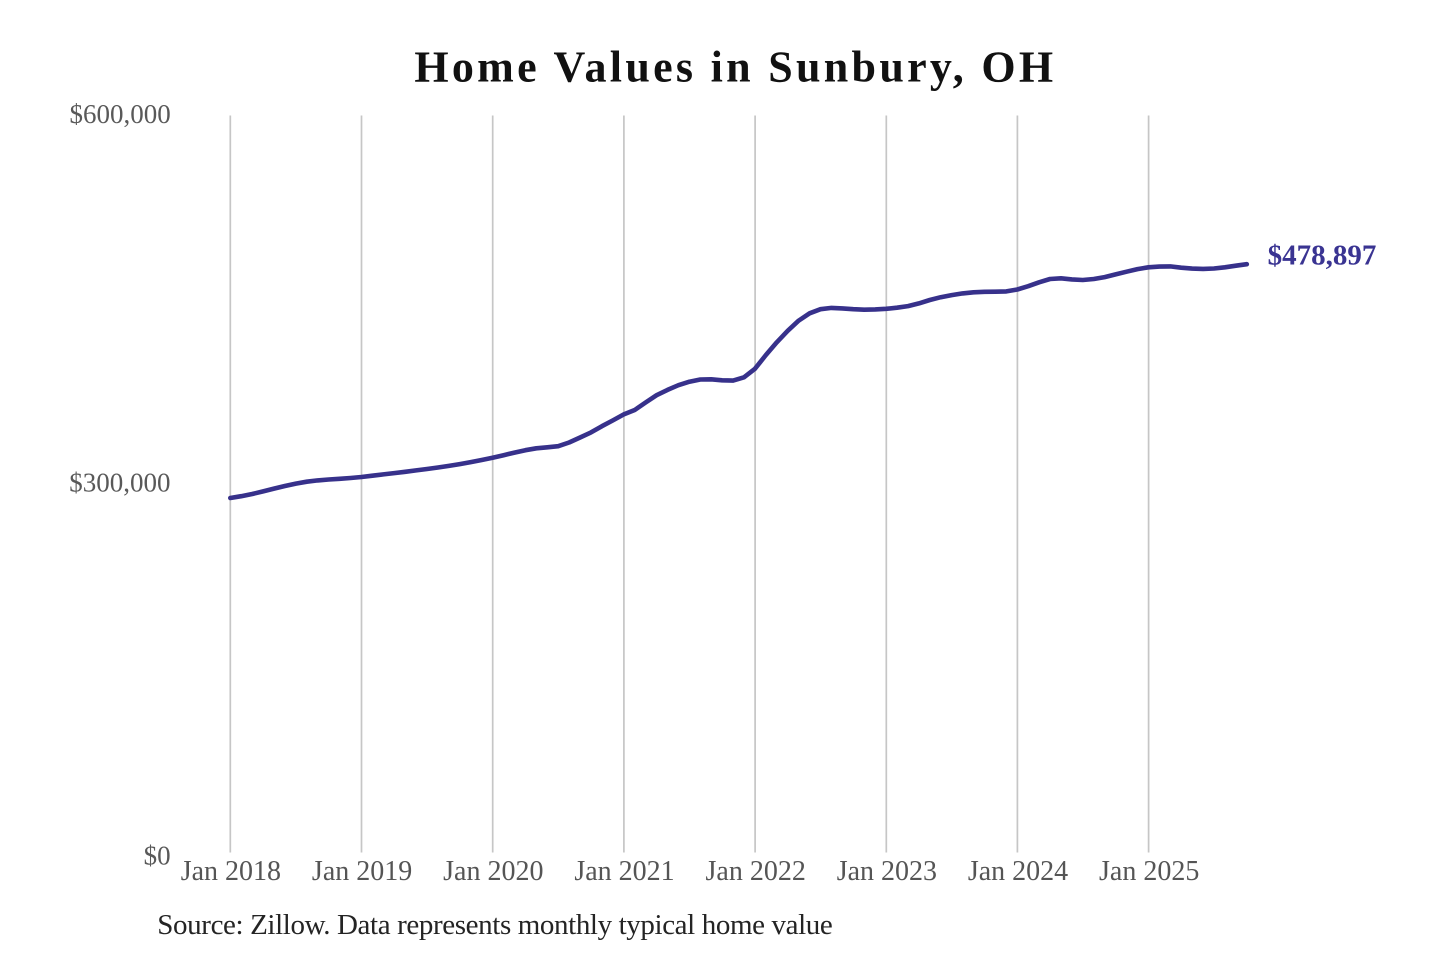 This screenshot has width=1440, height=960. I want to click on svg-text: Jan 2022, so click(756, 871).